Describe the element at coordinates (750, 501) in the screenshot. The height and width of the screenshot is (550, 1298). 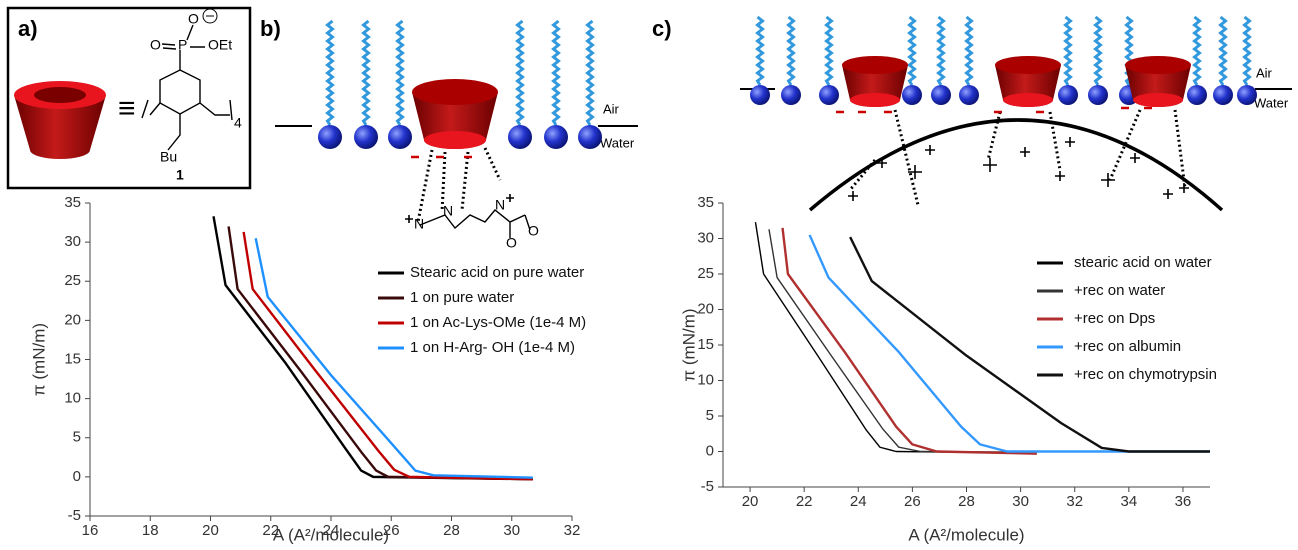
I see `x-tick-label: 20` at that location.